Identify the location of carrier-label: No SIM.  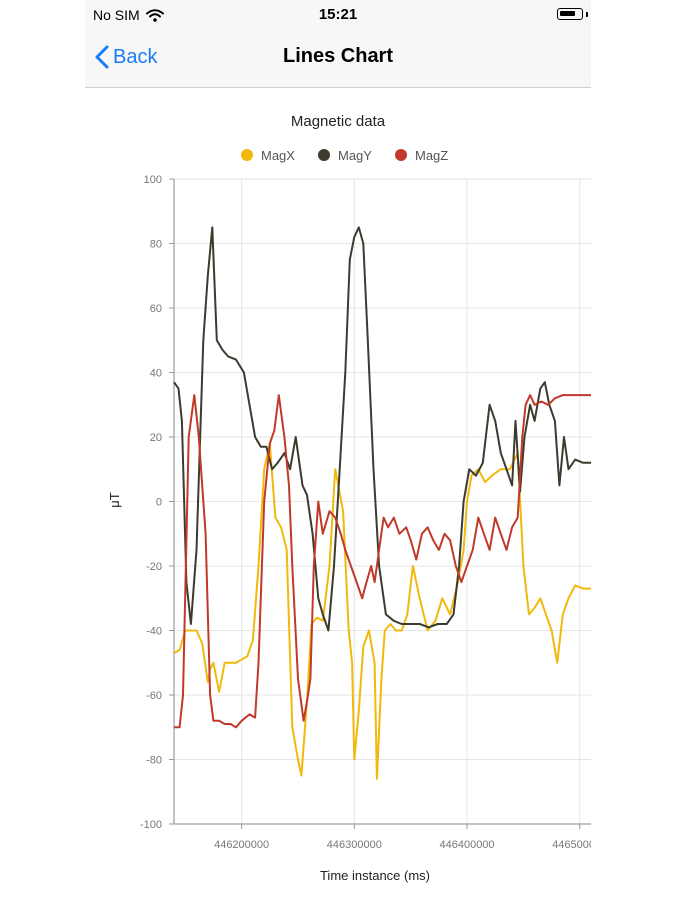
(116, 15).